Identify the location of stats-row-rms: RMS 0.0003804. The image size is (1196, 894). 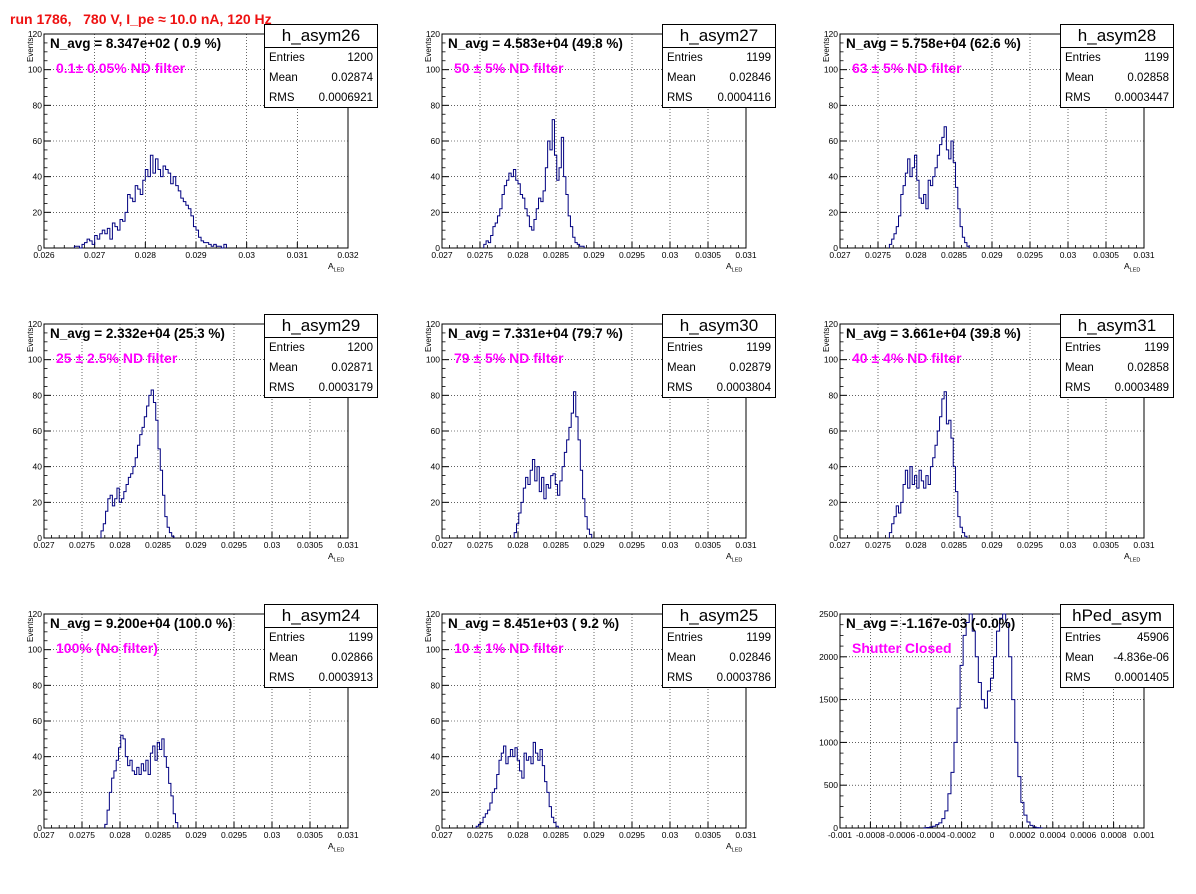
(719, 388).